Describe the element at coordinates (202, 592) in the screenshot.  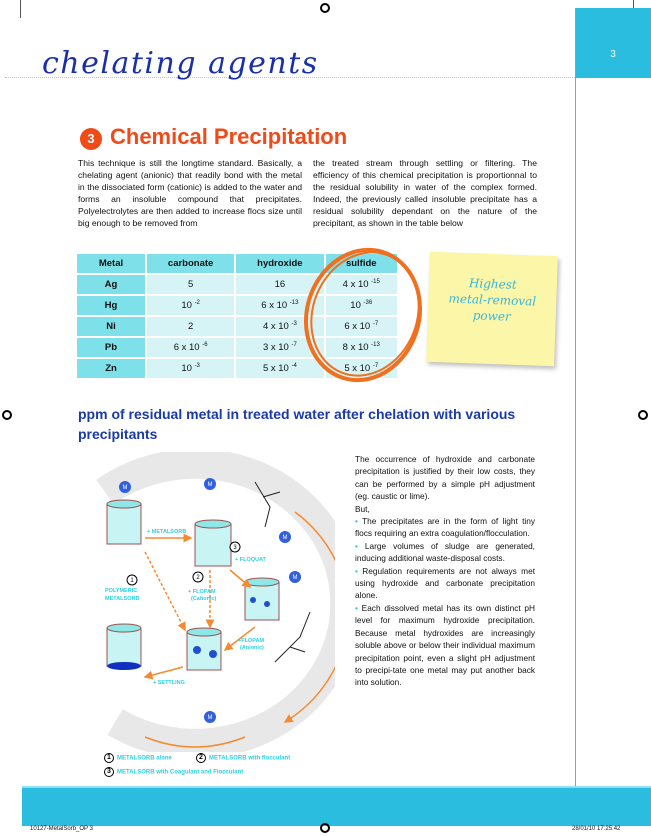
I see `label-flopam-cationic: + FLOPAM` at that location.